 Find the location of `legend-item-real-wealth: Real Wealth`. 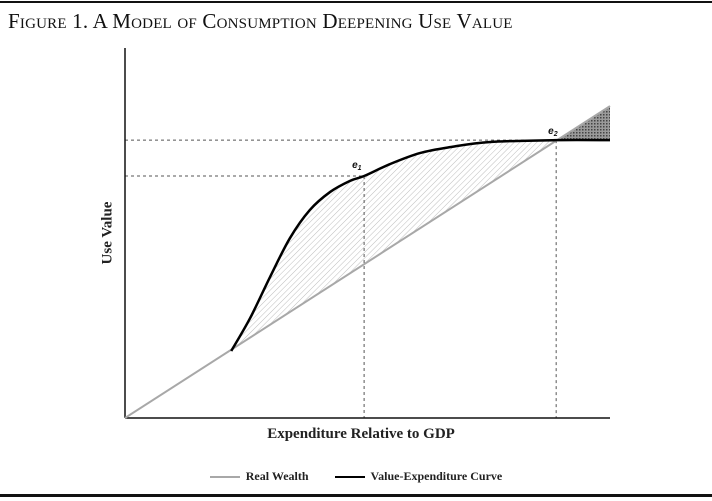

legend-item-real-wealth: Real Wealth is located at coordinates (259, 476).